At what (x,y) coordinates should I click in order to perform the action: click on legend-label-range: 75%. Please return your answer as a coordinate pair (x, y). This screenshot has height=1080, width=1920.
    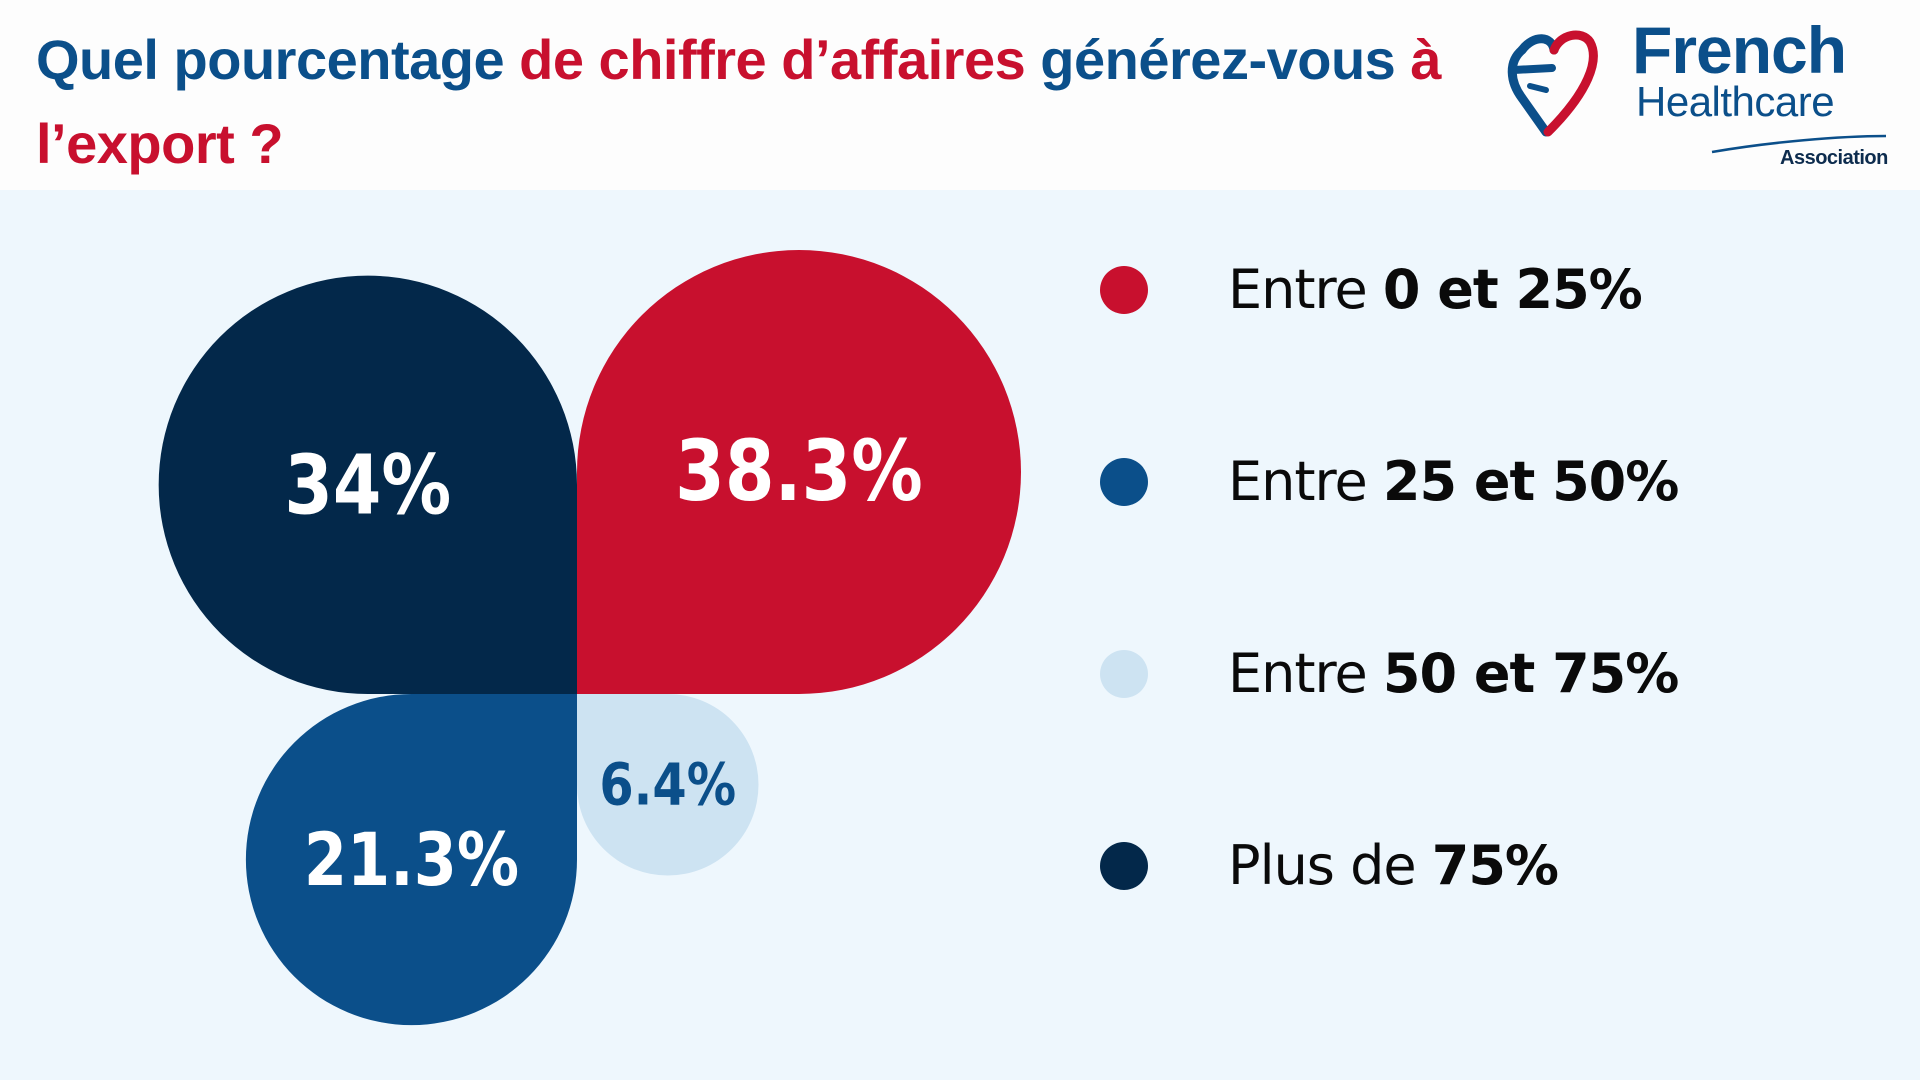
    Looking at the image, I should click on (1495, 865).